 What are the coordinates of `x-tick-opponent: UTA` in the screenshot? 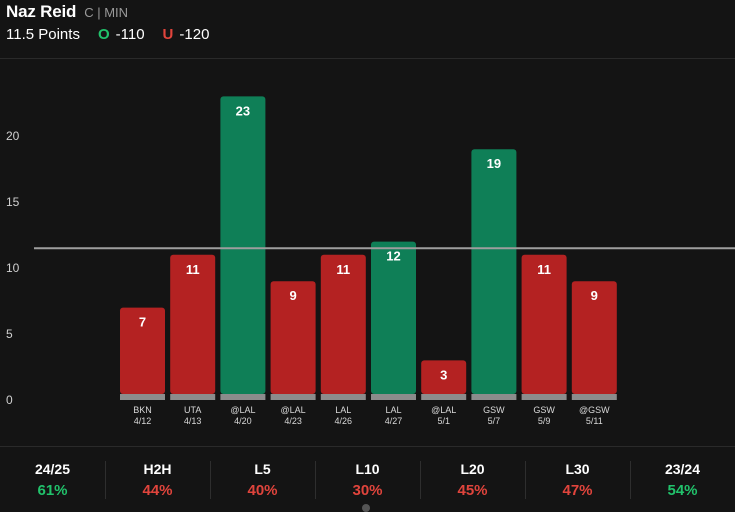 It's located at (192, 410).